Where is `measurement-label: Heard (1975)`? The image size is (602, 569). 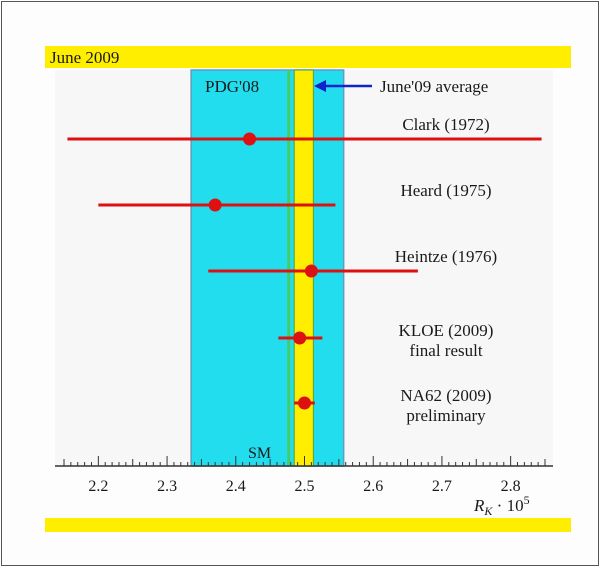 measurement-label: Heard (1975) is located at coordinates (445, 190).